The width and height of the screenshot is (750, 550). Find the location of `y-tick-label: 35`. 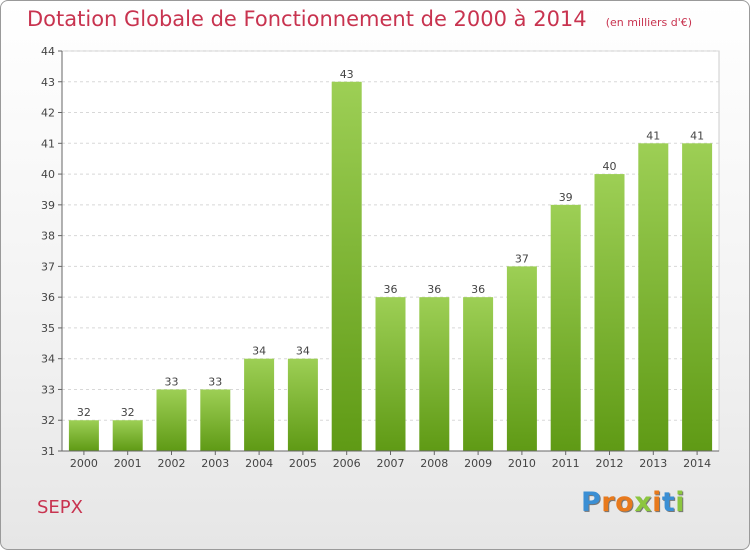

y-tick-label: 35 is located at coordinates (48, 328).